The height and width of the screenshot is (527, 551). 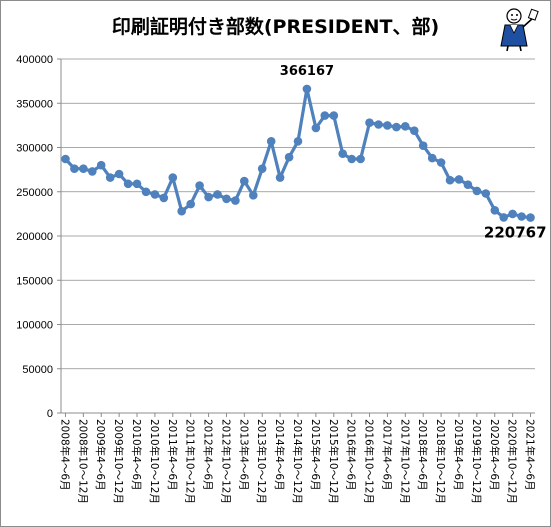 What do you see at coordinates (404, 461) in the screenshot?
I see `x-tick-label: 2017年10～12月` at bounding box center [404, 461].